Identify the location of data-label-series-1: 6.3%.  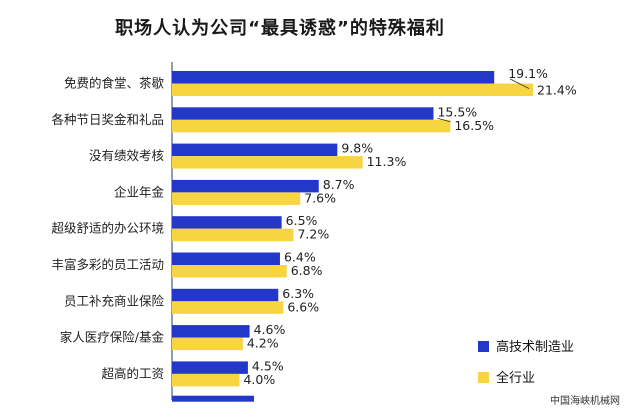
(298, 293).